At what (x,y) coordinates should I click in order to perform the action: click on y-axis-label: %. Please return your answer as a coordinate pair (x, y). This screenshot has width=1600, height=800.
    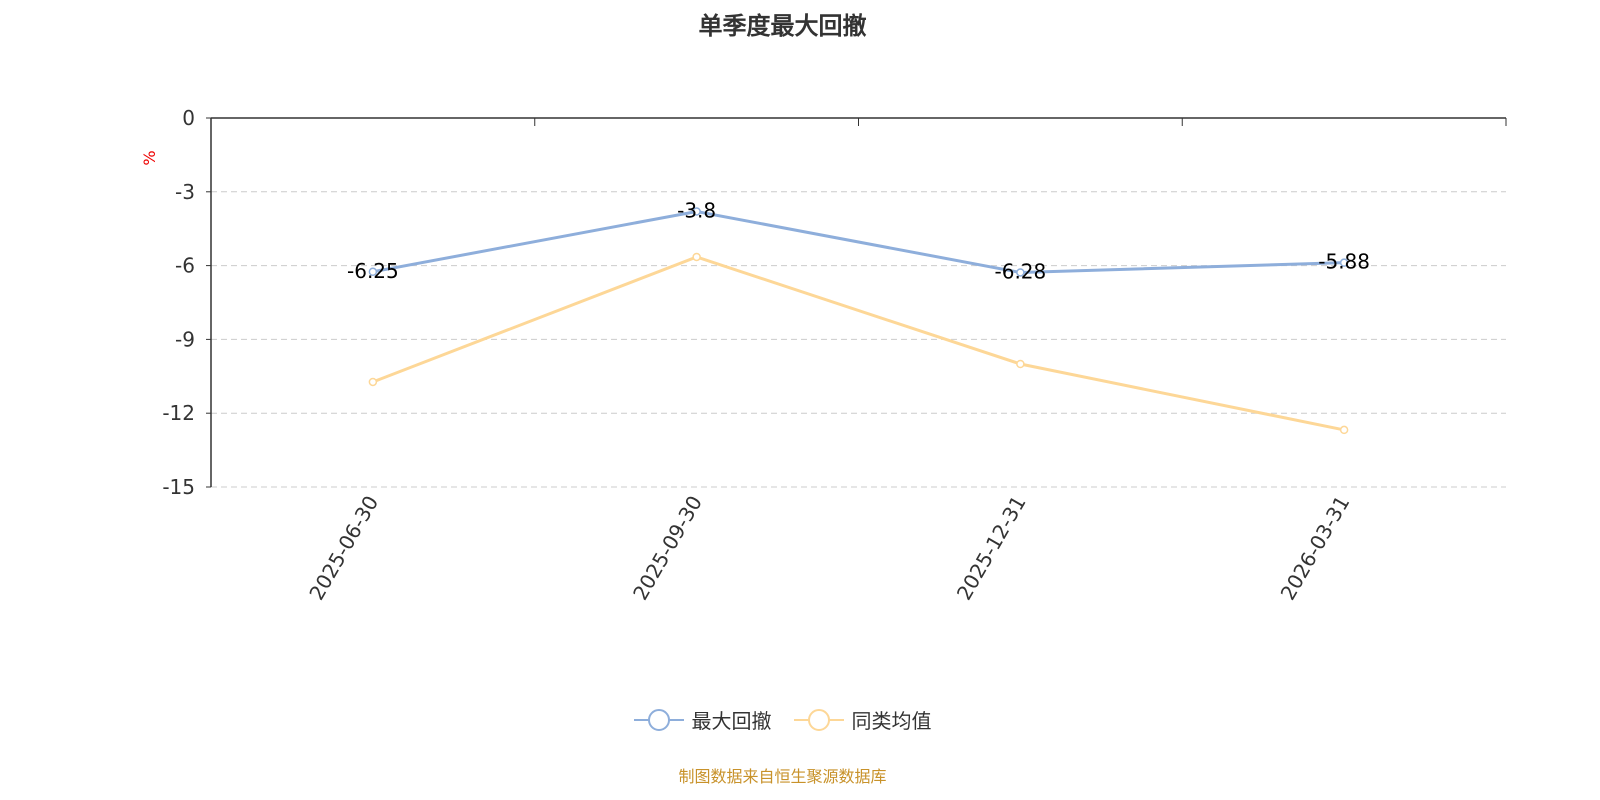
    Looking at the image, I should click on (149, 157).